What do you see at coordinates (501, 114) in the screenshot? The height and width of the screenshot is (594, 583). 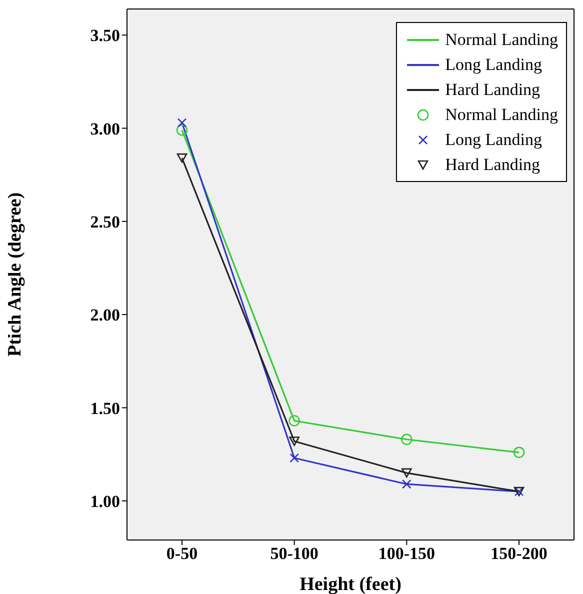 I see `legend-label: Normal Landing` at bounding box center [501, 114].